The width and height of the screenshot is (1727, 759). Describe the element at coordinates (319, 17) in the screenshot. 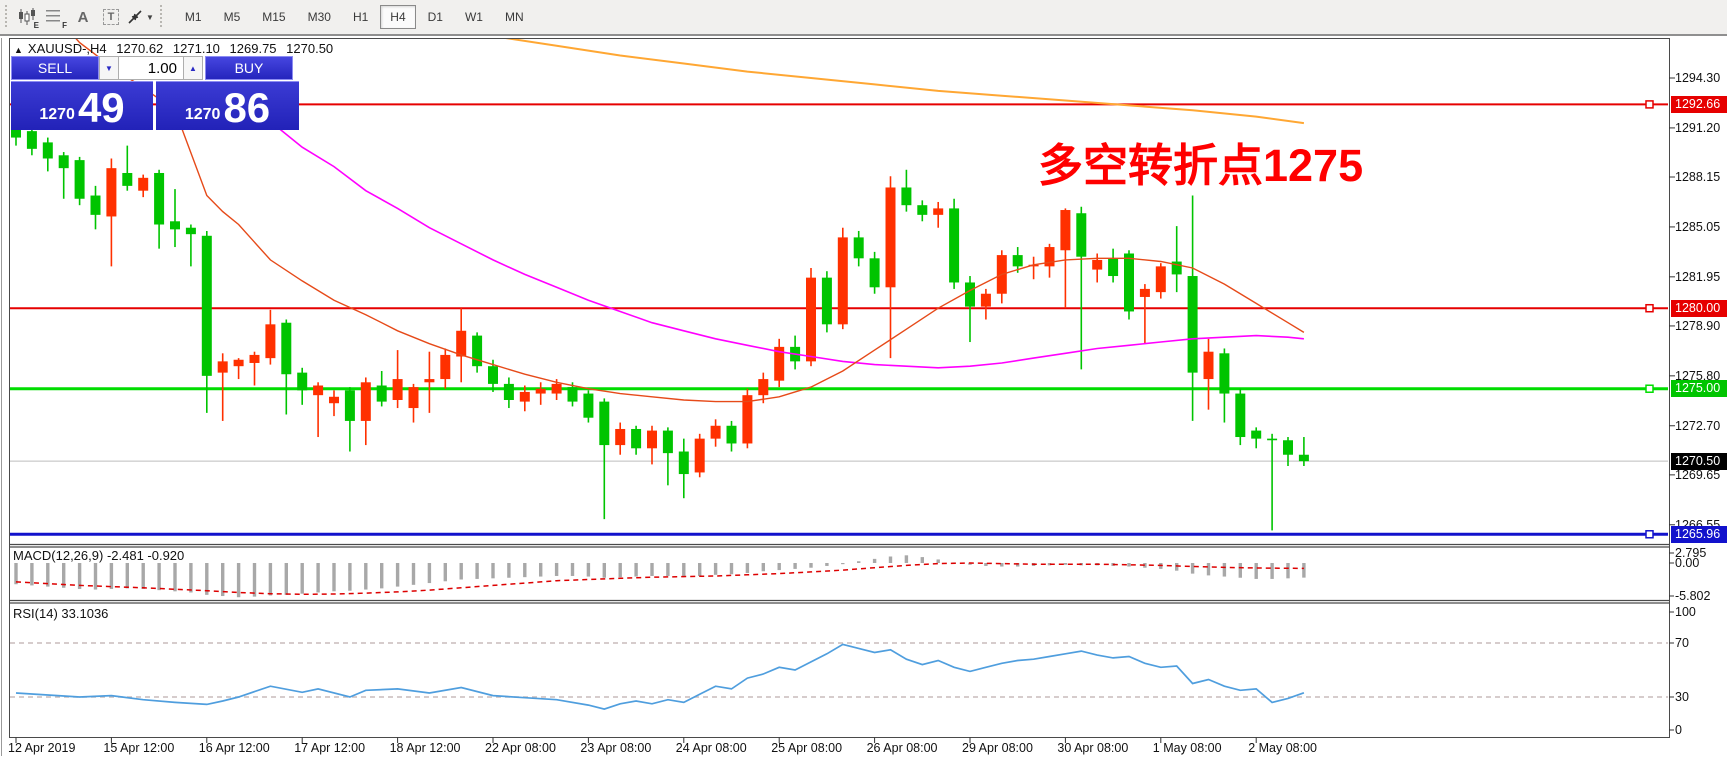

I see `timeframe-button-M30: M30` at that location.